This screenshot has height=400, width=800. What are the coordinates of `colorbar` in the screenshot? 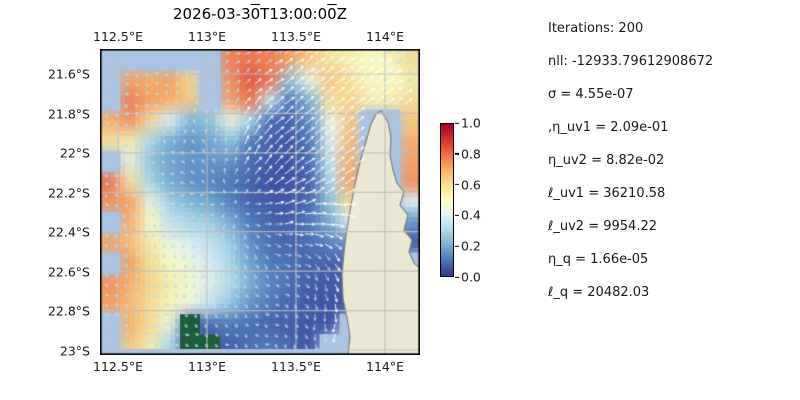 It's located at (447, 200).